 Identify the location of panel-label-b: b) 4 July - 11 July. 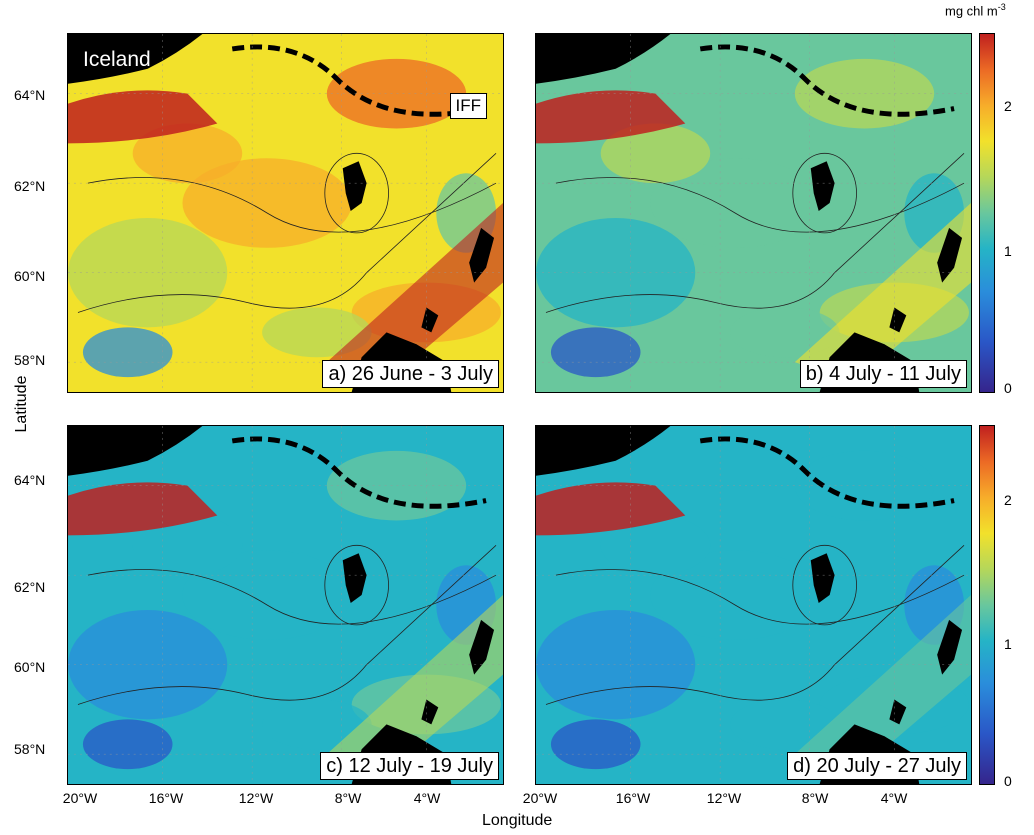
(883, 374).